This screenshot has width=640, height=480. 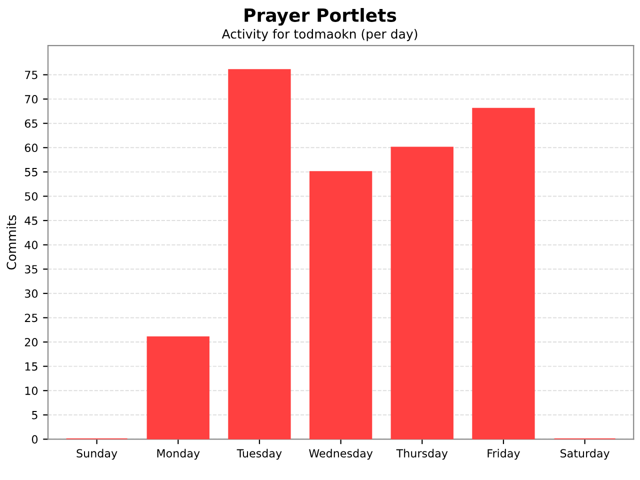 What do you see at coordinates (585, 454) in the screenshot?
I see `x-tick-label: Saturday` at bounding box center [585, 454].